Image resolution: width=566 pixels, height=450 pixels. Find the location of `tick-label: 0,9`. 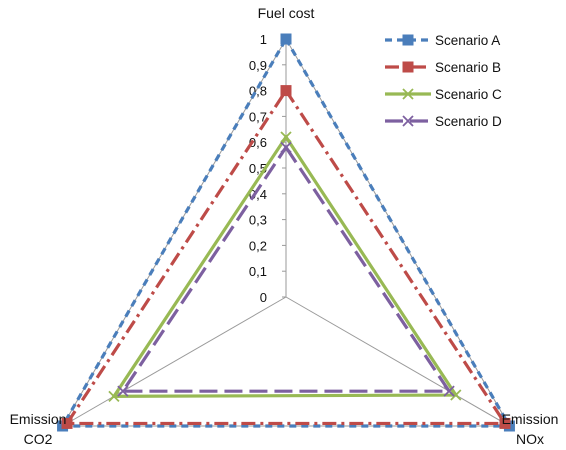

tick-label: 0,9 is located at coordinates (258, 65).